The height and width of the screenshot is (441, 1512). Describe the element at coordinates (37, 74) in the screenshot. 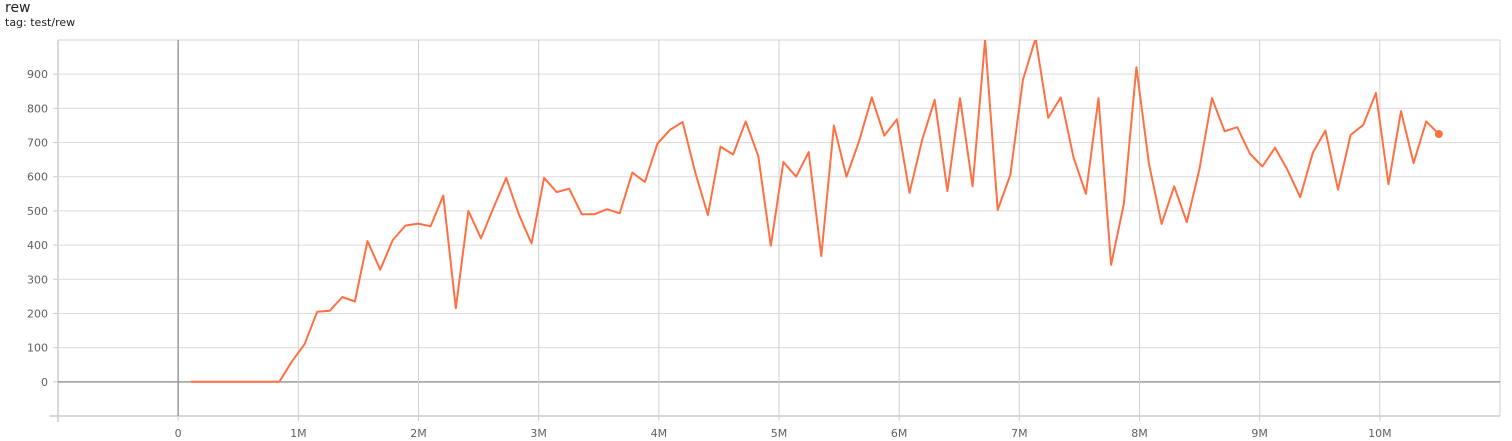

I see `y-tick-label: 900` at that location.